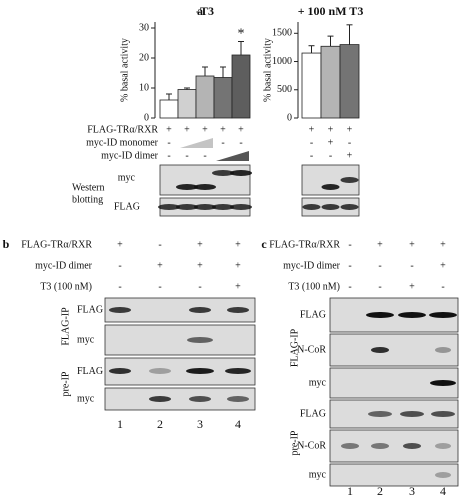 This screenshot has width=460, height=500. What do you see at coordinates (88, 187) in the screenshot?
I see `side-label: Western` at bounding box center [88, 187].